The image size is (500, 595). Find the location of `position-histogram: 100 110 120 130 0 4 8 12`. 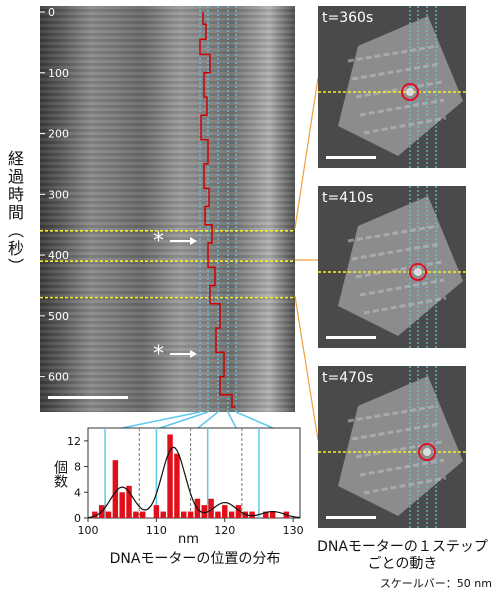

position-histogram: 100 110 120 130 0 4 8 12 is located at coordinates (185, 482).